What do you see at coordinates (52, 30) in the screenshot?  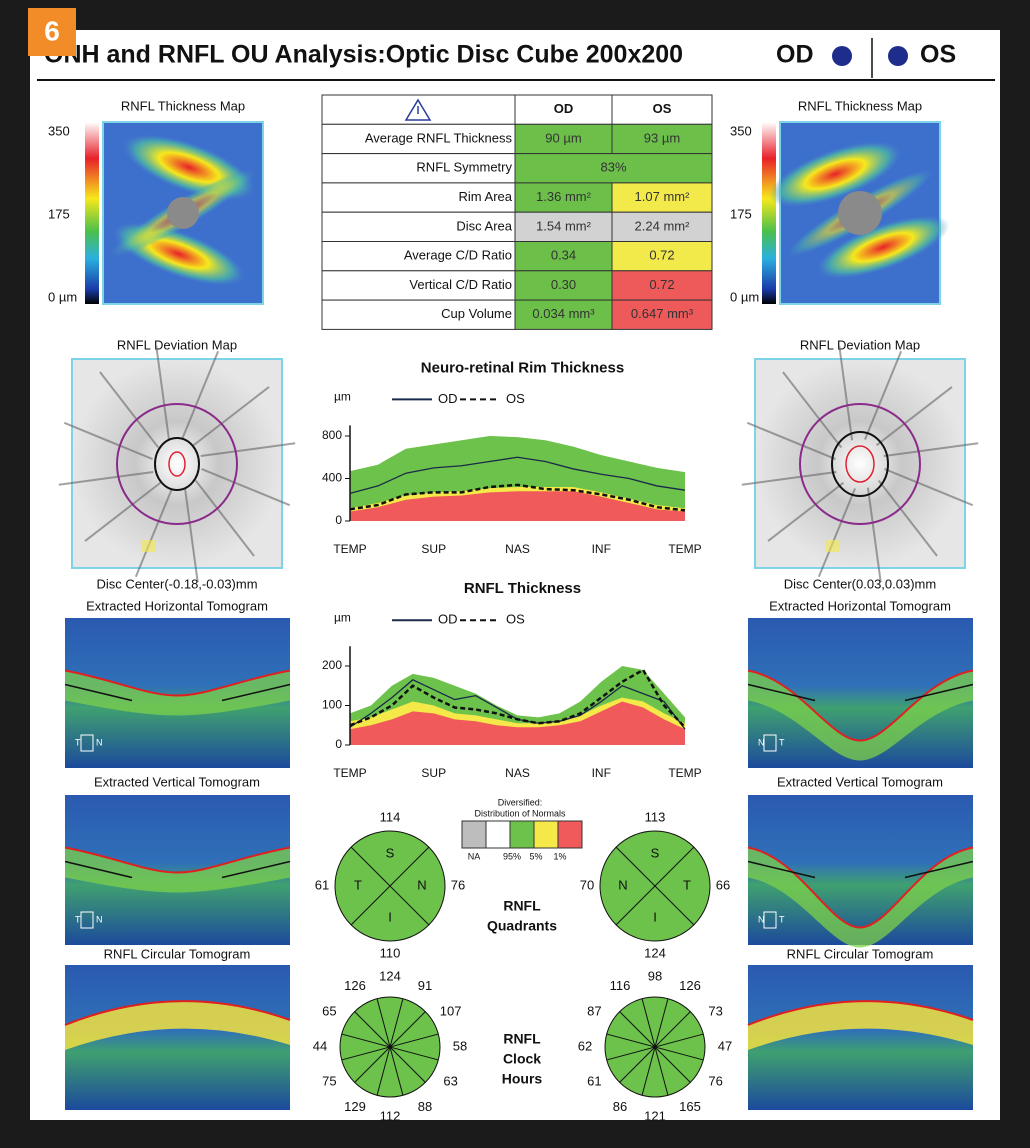 I see `figure-number: 6` at bounding box center [52, 30].